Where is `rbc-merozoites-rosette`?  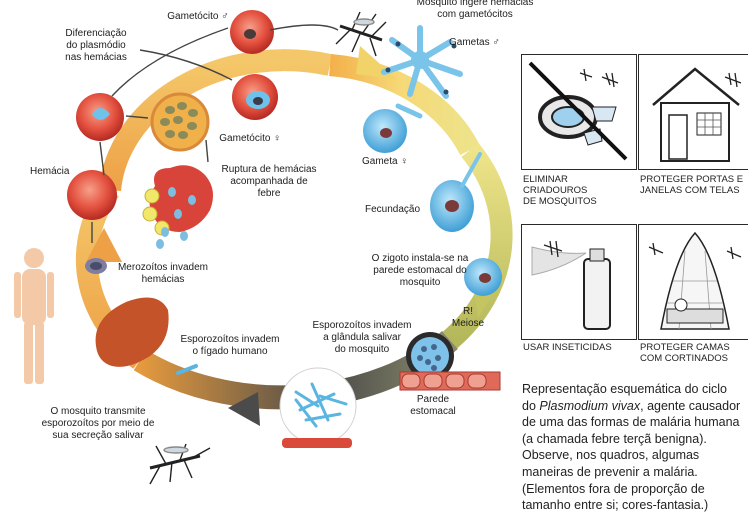 rbc-merozoites-rosette is located at coordinates (180, 122).